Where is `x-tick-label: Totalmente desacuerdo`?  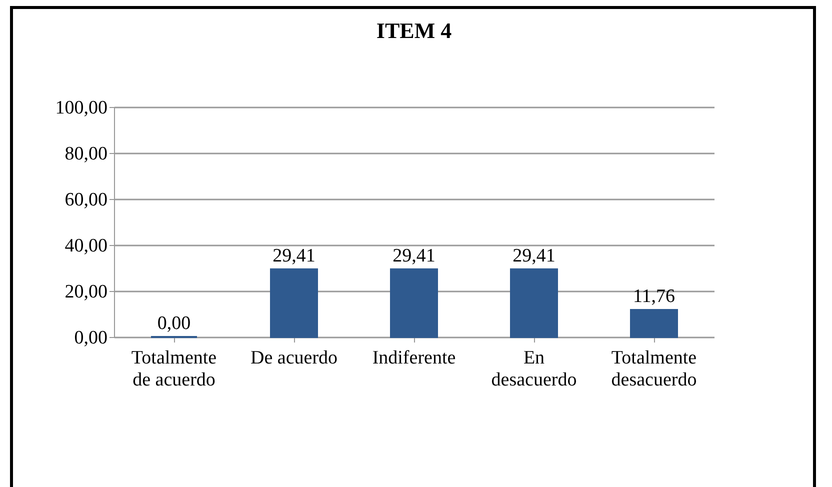
x-tick-label: Totalmente desacuerdo is located at coordinates (654, 369).